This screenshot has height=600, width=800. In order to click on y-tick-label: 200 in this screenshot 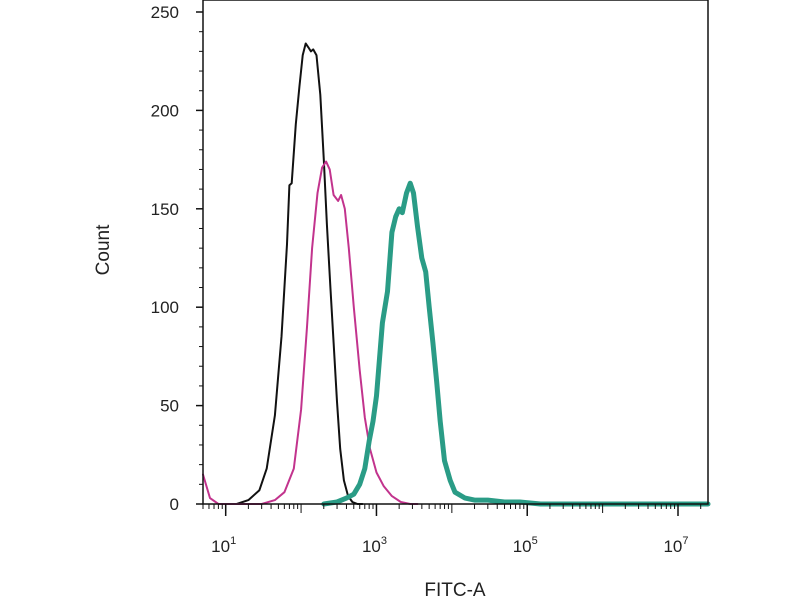, I will do `click(165, 110)`.